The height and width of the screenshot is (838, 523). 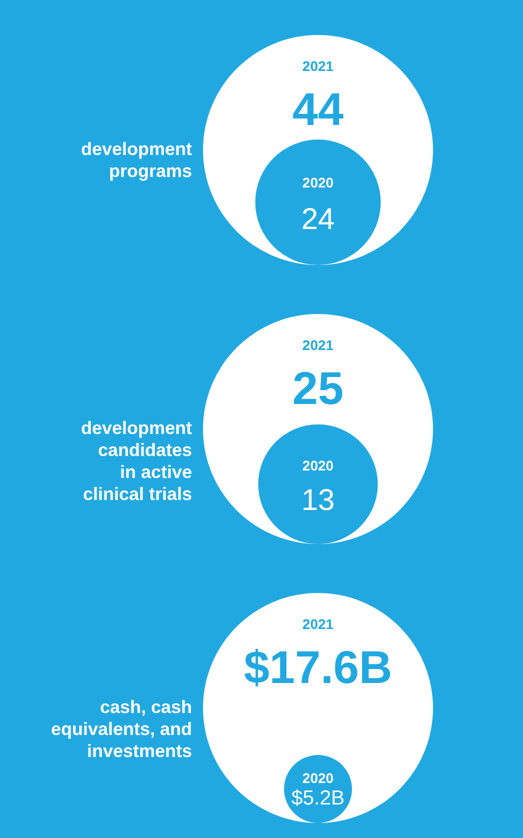 What do you see at coordinates (318, 667) in the screenshot?
I see `data-label: $17.6B` at bounding box center [318, 667].